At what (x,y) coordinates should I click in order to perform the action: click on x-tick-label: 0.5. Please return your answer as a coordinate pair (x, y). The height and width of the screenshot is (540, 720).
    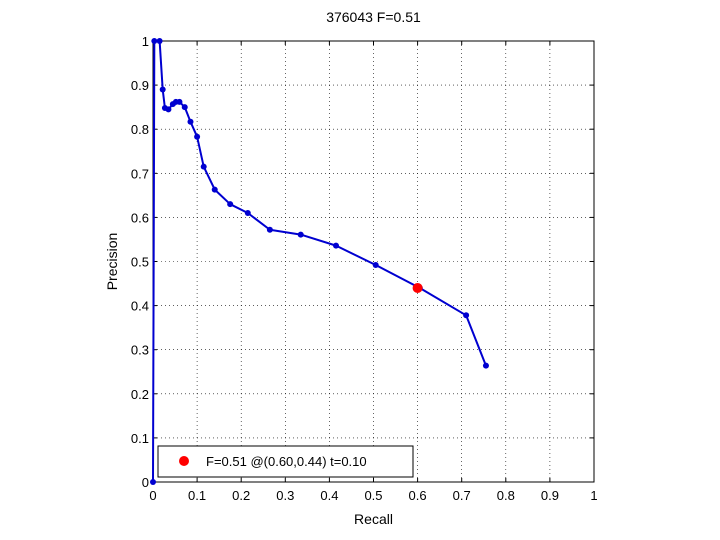
    Looking at the image, I should click on (373, 495).